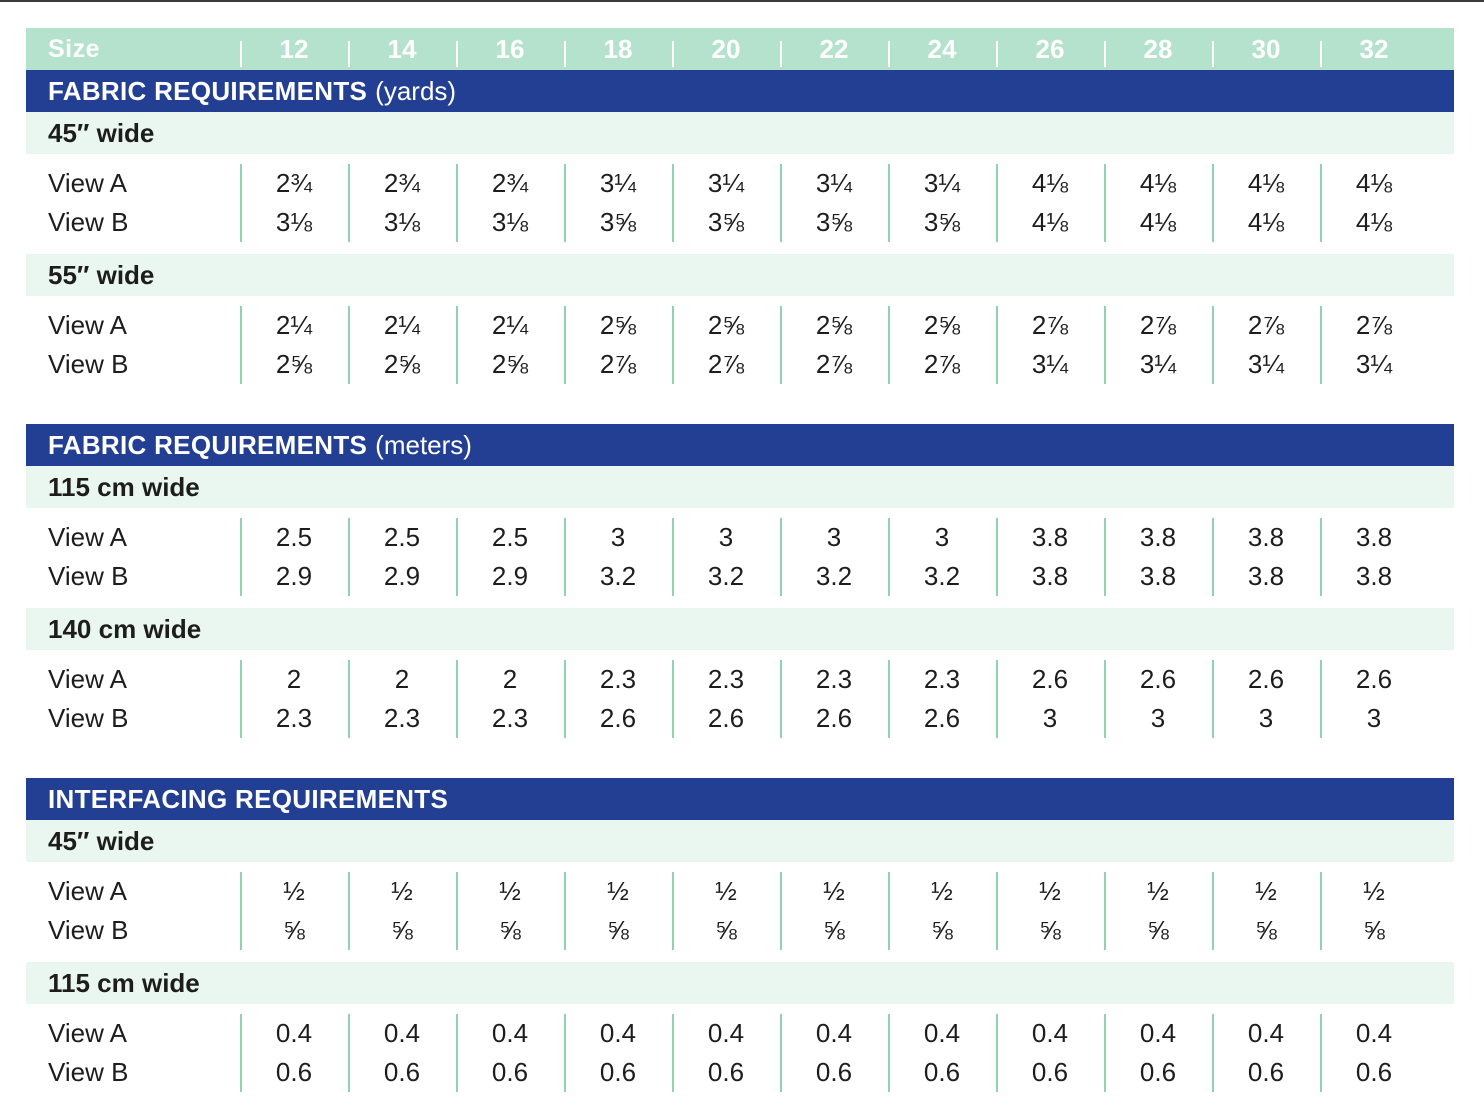  What do you see at coordinates (740, 1072) in the screenshot?
I see `table-row: View B 0.6 0.6 0.6 0.6 0.6 0.6 0.6 0.6 0.6 0.6 0.6` at bounding box center [740, 1072].